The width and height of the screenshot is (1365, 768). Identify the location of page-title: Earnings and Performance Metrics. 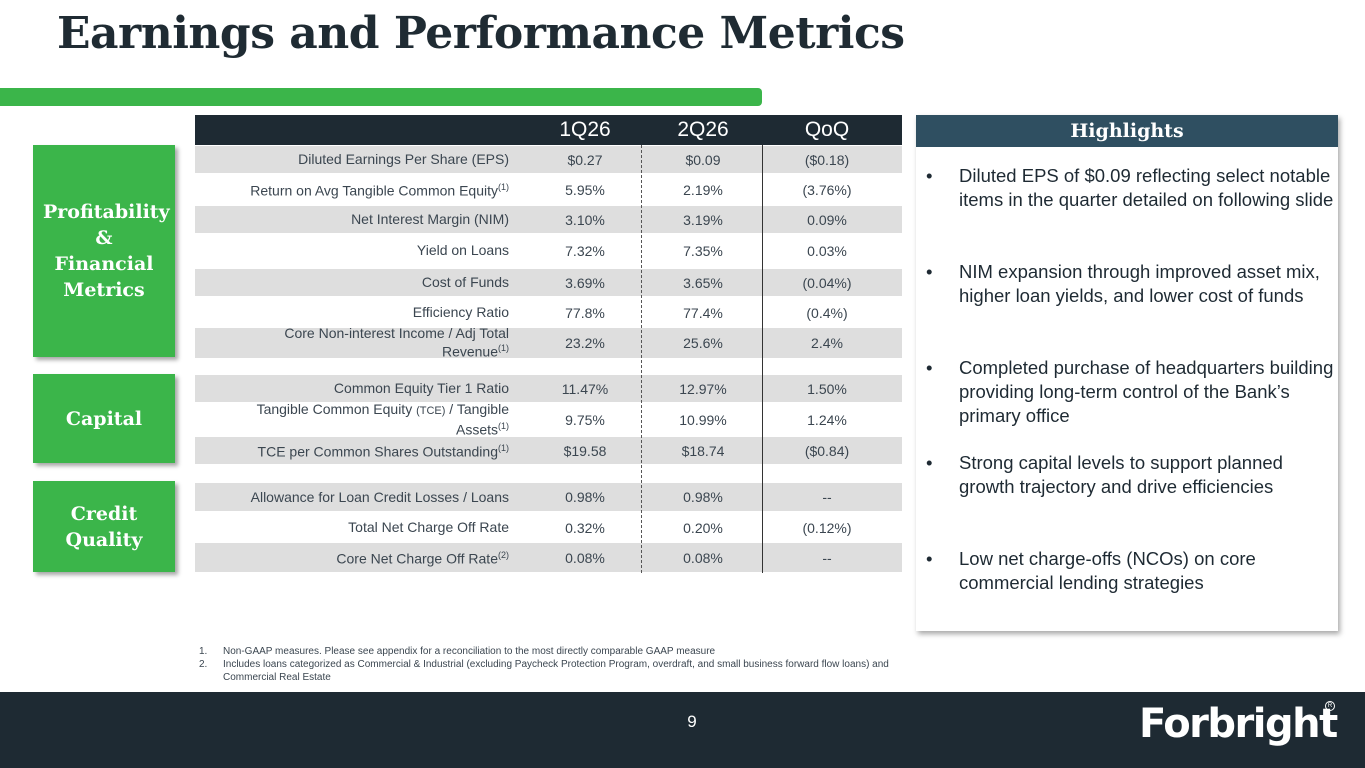
(481, 33).